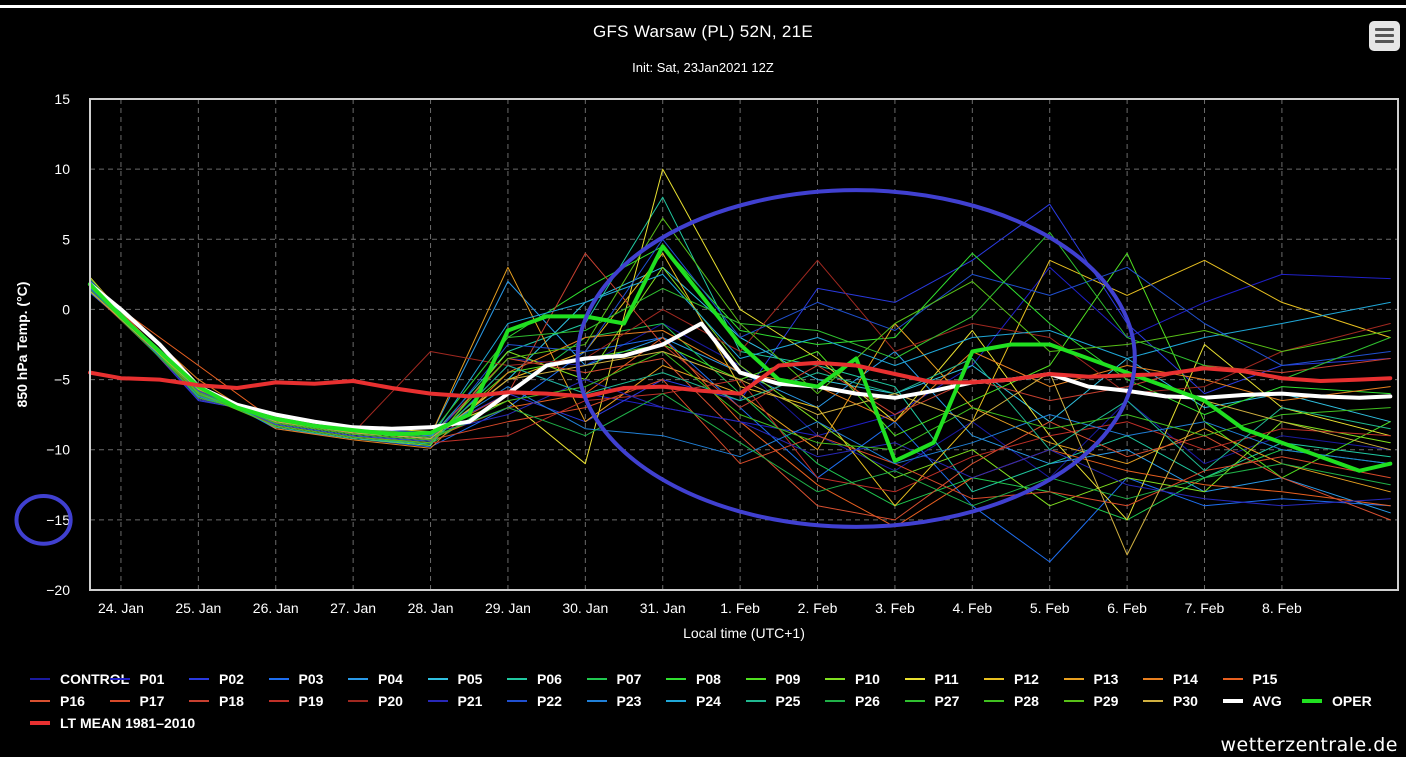 This screenshot has width=1406, height=757. What do you see at coordinates (703, 67) in the screenshot?
I see `chart-subtitle: Init: Sat, 23Jan2021 12Z` at bounding box center [703, 67].